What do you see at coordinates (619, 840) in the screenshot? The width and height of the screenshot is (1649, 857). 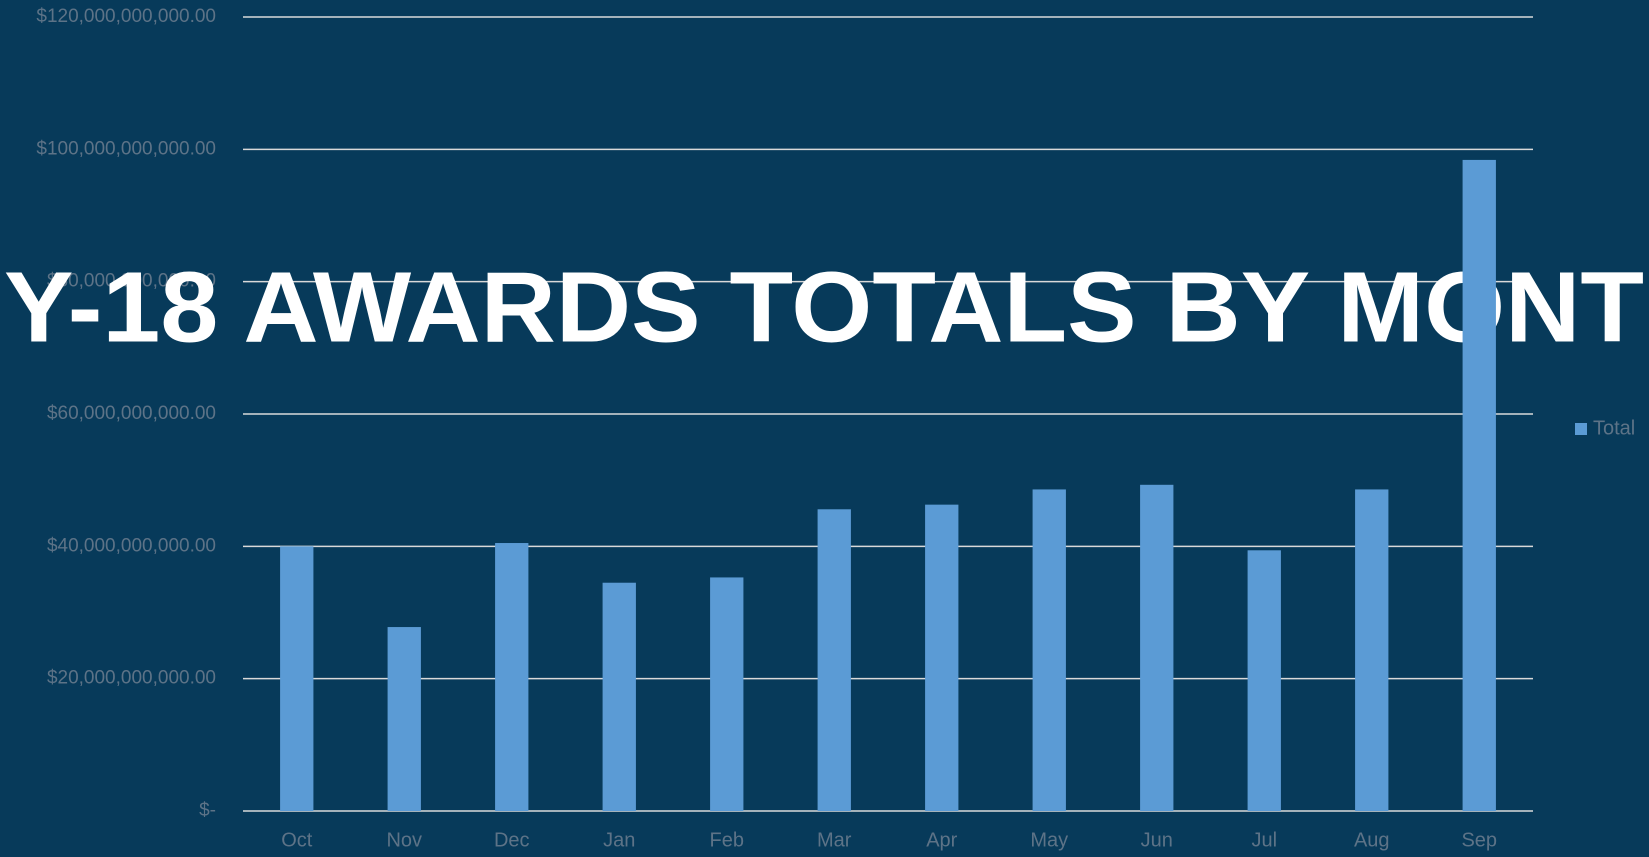 I see `x-tick-label: Jan` at bounding box center [619, 840].